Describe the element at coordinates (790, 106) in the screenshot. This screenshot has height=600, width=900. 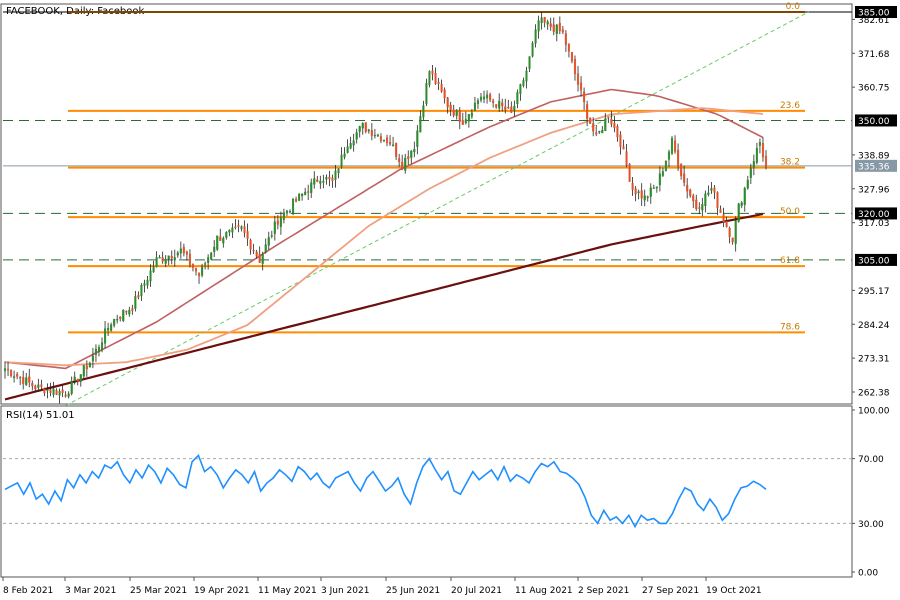
I see `fib-label-23-6: 23.6` at that location.